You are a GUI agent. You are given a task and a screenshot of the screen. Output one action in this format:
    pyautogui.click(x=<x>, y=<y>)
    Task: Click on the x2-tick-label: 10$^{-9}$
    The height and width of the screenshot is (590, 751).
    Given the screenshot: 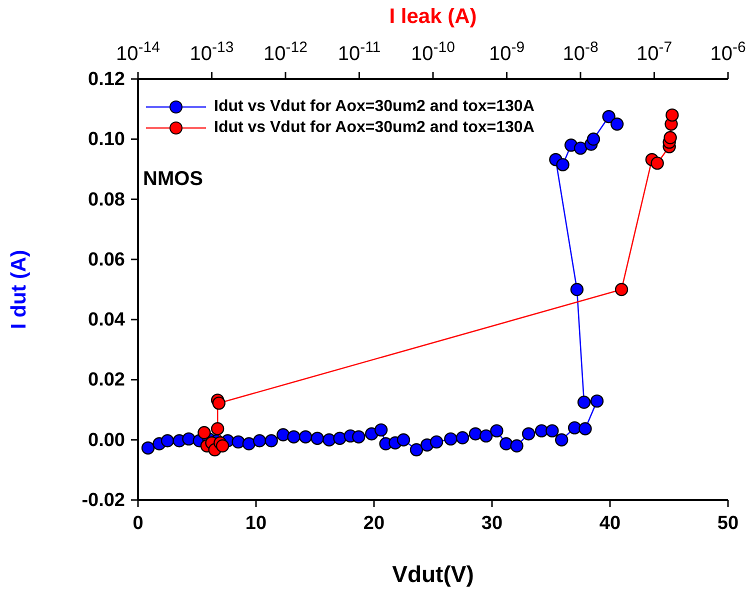 What is the action you would take?
    pyautogui.click(x=506, y=51)
    